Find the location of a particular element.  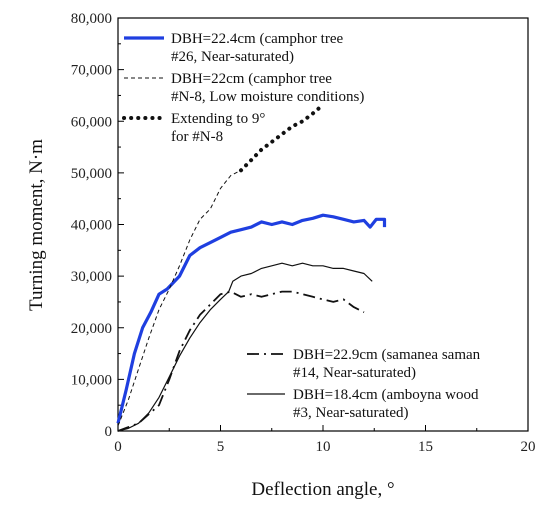

y-tick-label: 60,000 is located at coordinates (91, 122).